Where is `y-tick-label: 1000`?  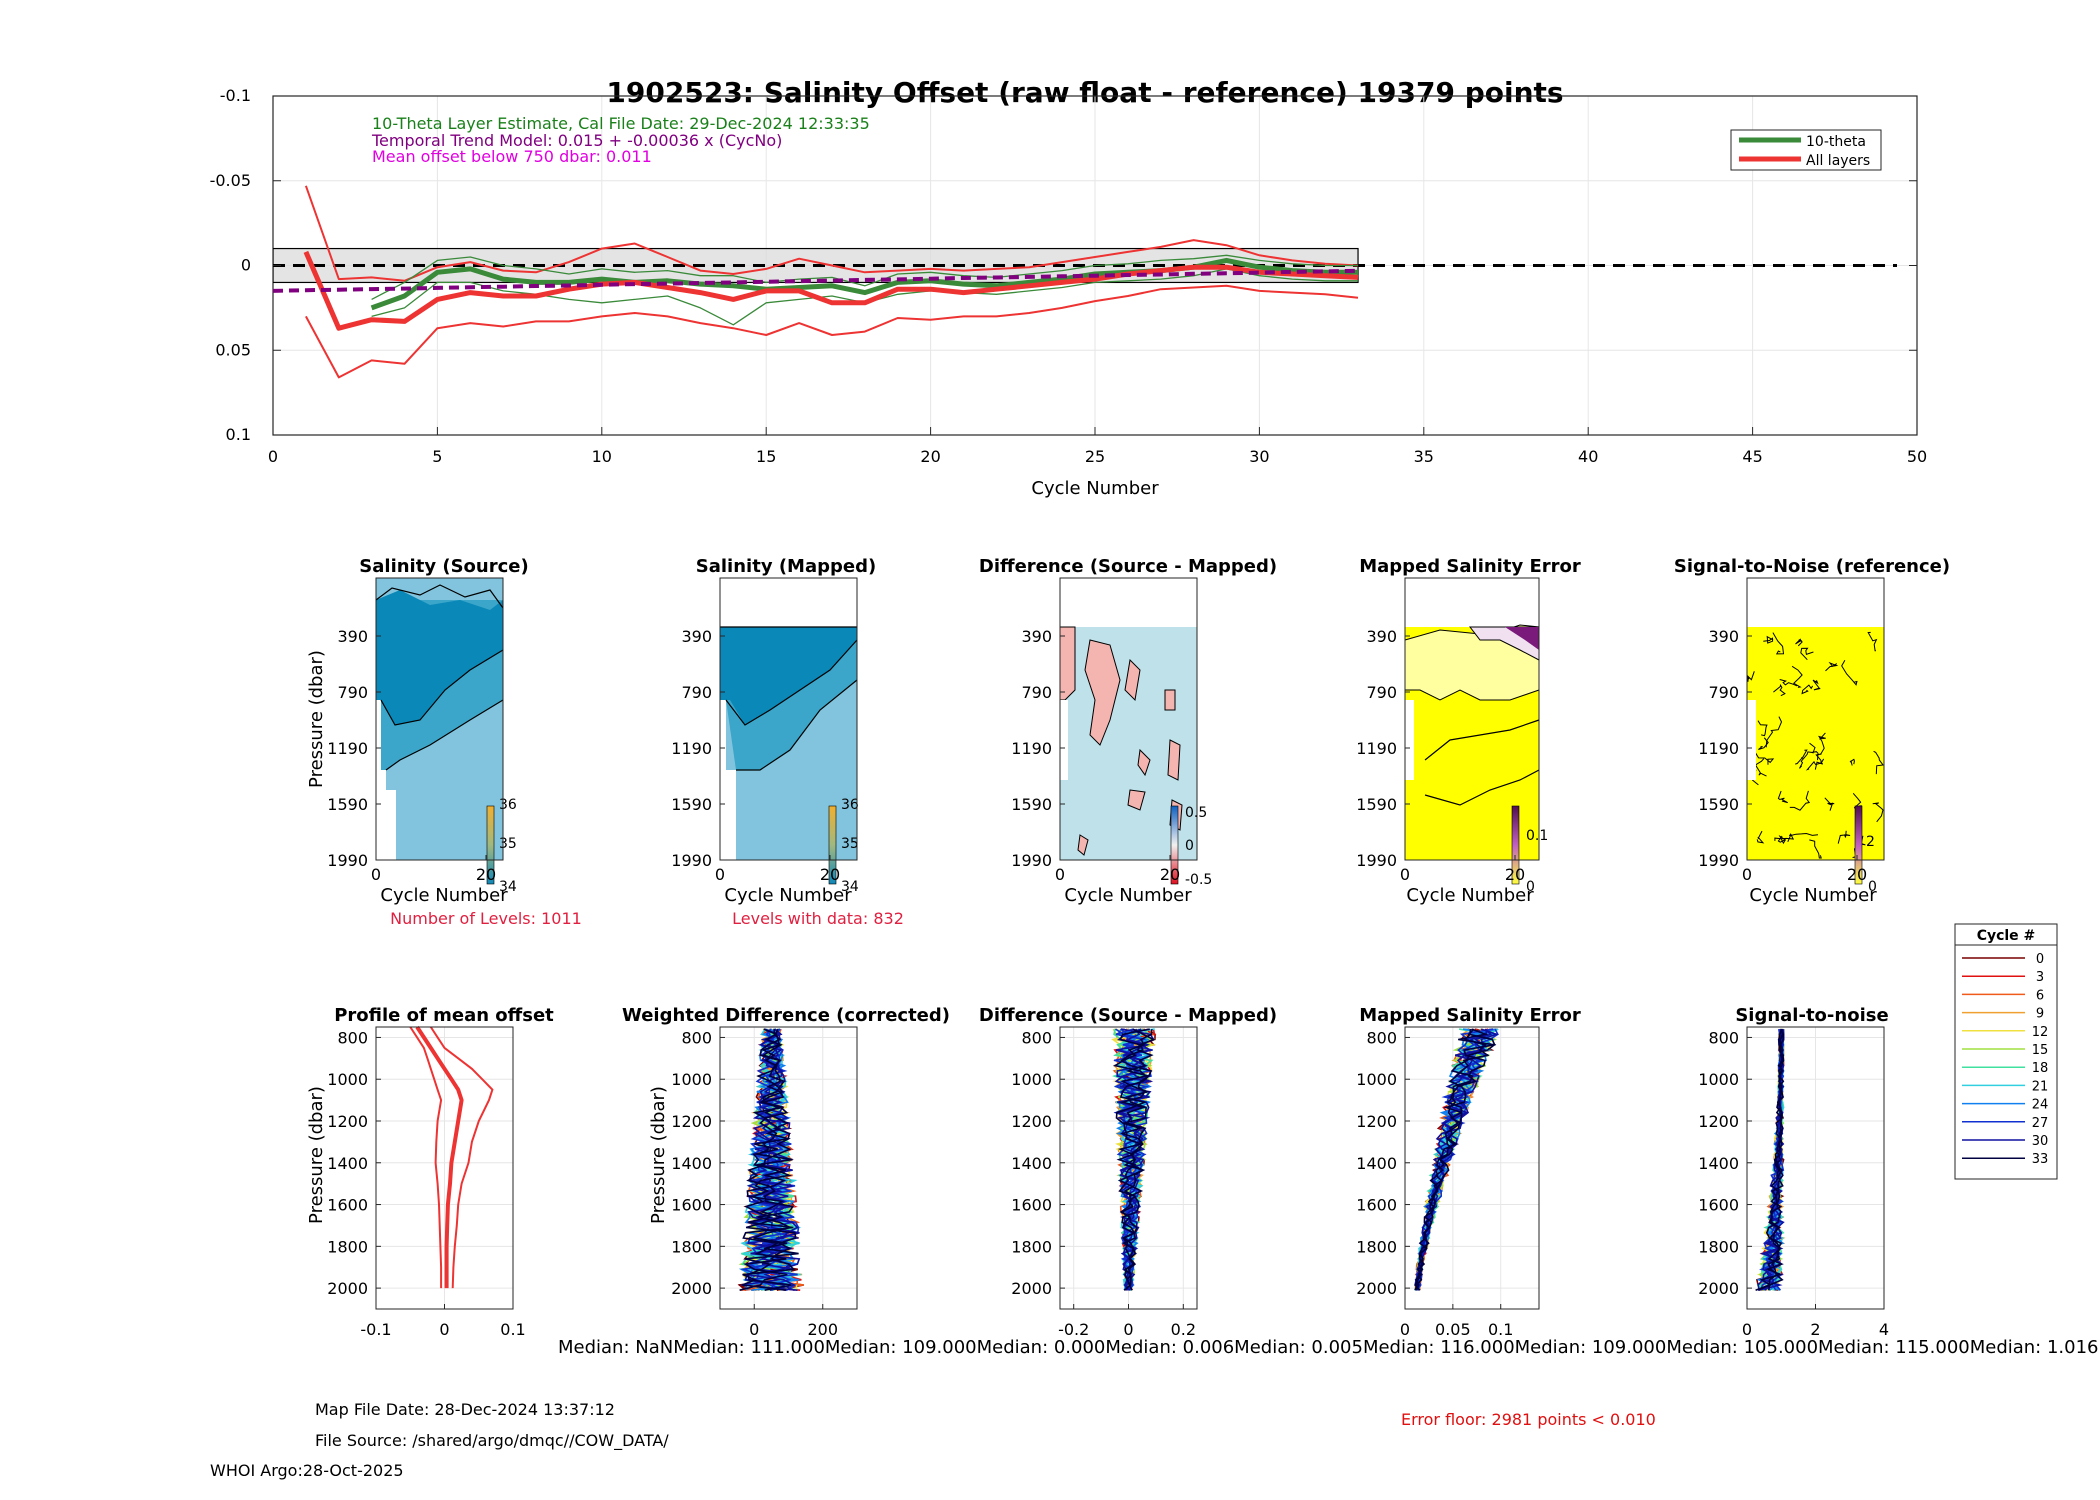 y-tick-label: 1000 is located at coordinates (1718, 1079).